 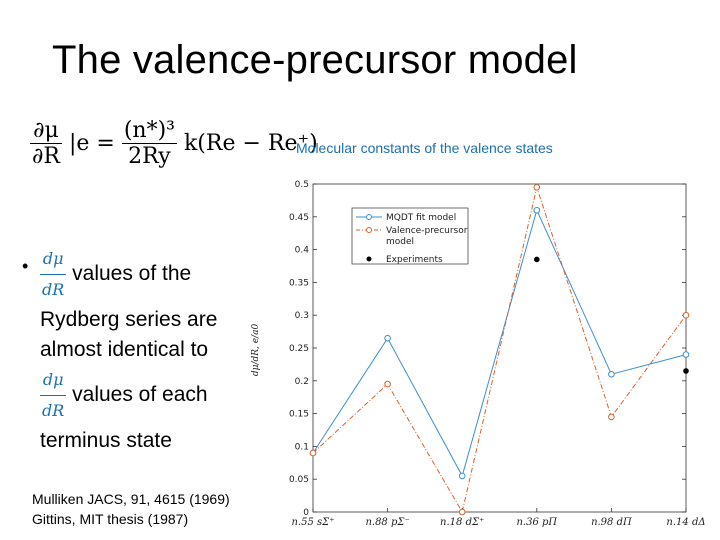 What do you see at coordinates (110, 519) in the screenshot?
I see `reference-2: Gittins, MIT thesis (1987)` at bounding box center [110, 519].